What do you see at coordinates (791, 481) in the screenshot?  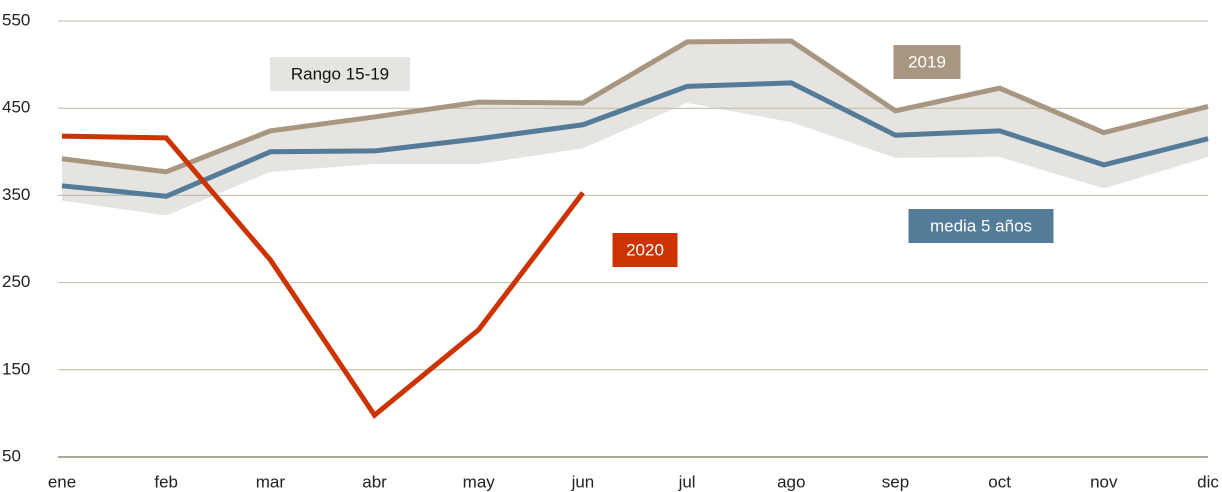 I see `x-tick-label: ago` at bounding box center [791, 481].